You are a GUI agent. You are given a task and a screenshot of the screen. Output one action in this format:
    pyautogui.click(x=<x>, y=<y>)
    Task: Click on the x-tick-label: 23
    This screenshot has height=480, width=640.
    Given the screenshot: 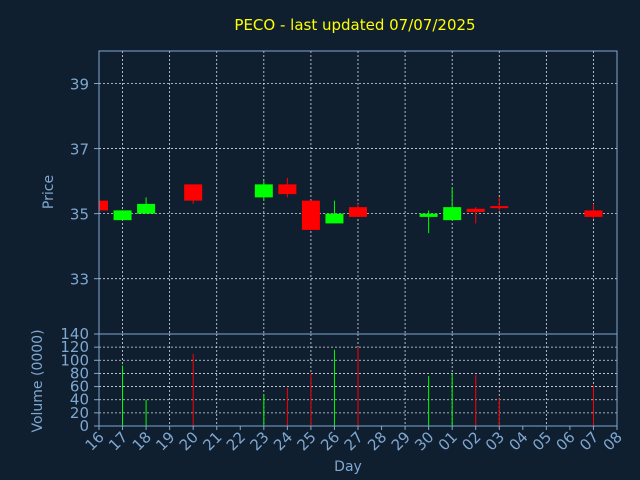 What is the action you would take?
    pyautogui.click(x=259, y=441)
    